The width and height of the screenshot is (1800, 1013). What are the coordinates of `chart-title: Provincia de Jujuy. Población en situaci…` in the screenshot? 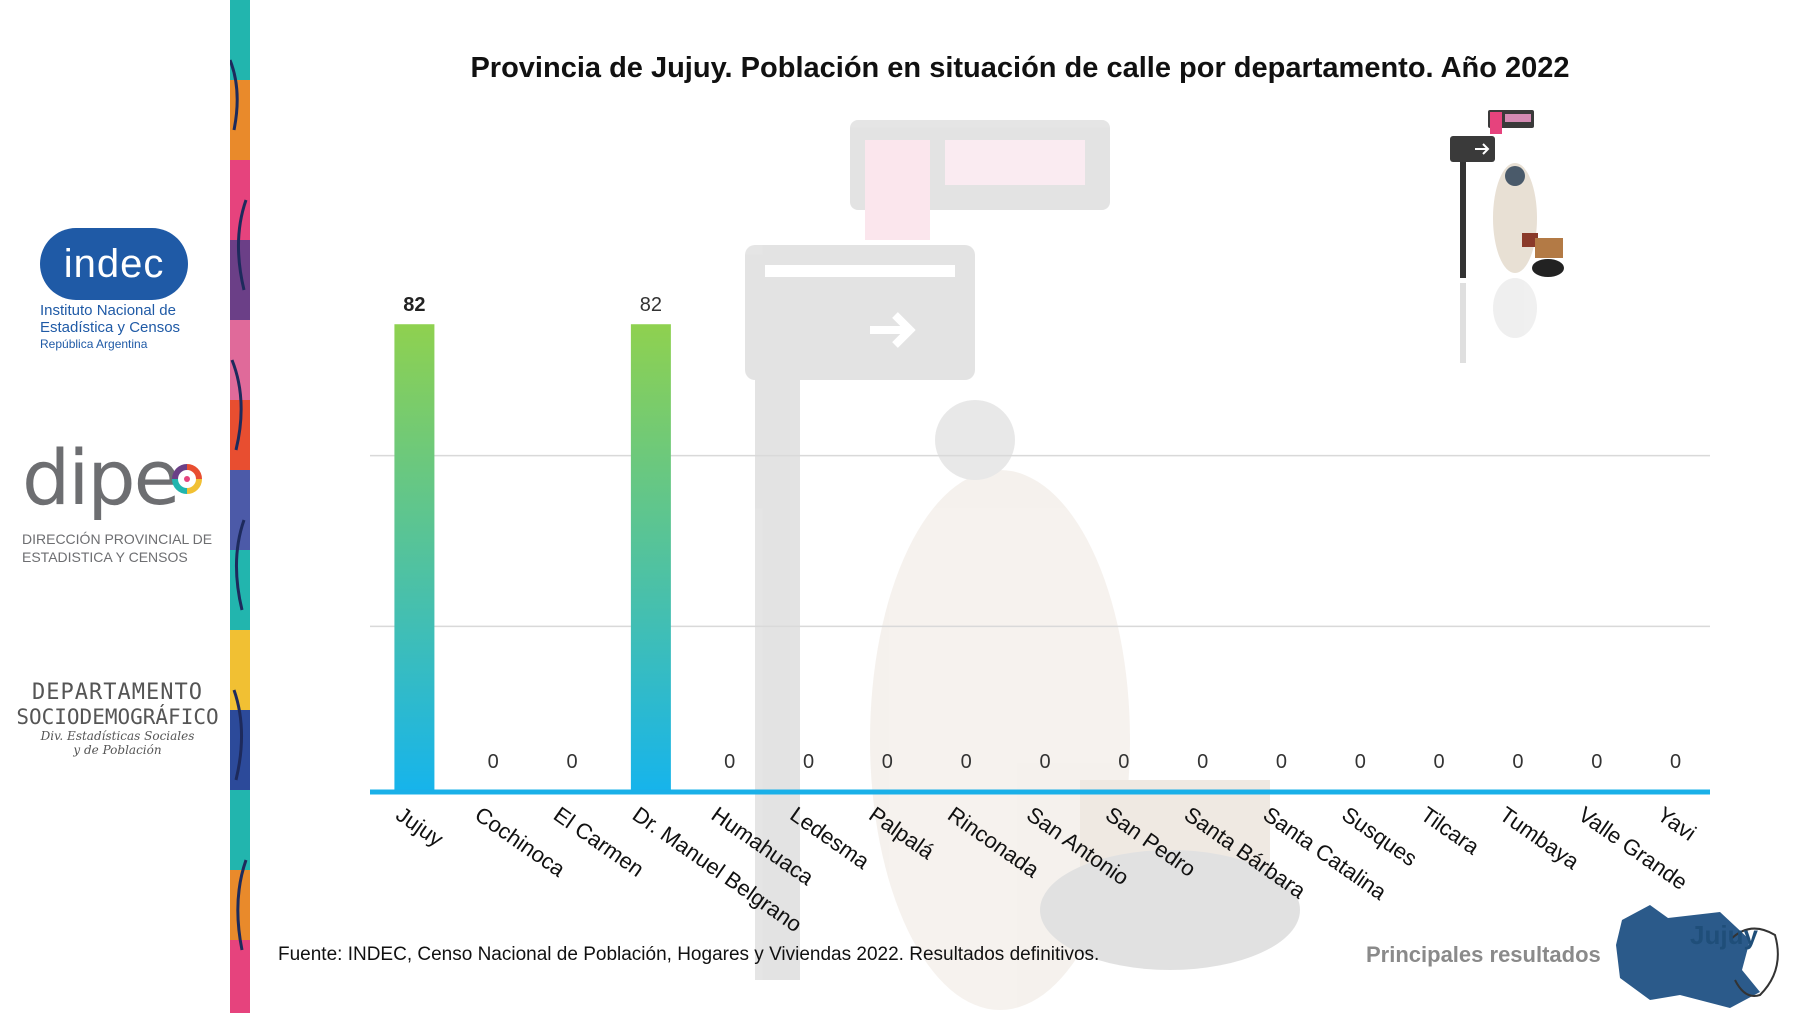 It's located at (1020, 68).